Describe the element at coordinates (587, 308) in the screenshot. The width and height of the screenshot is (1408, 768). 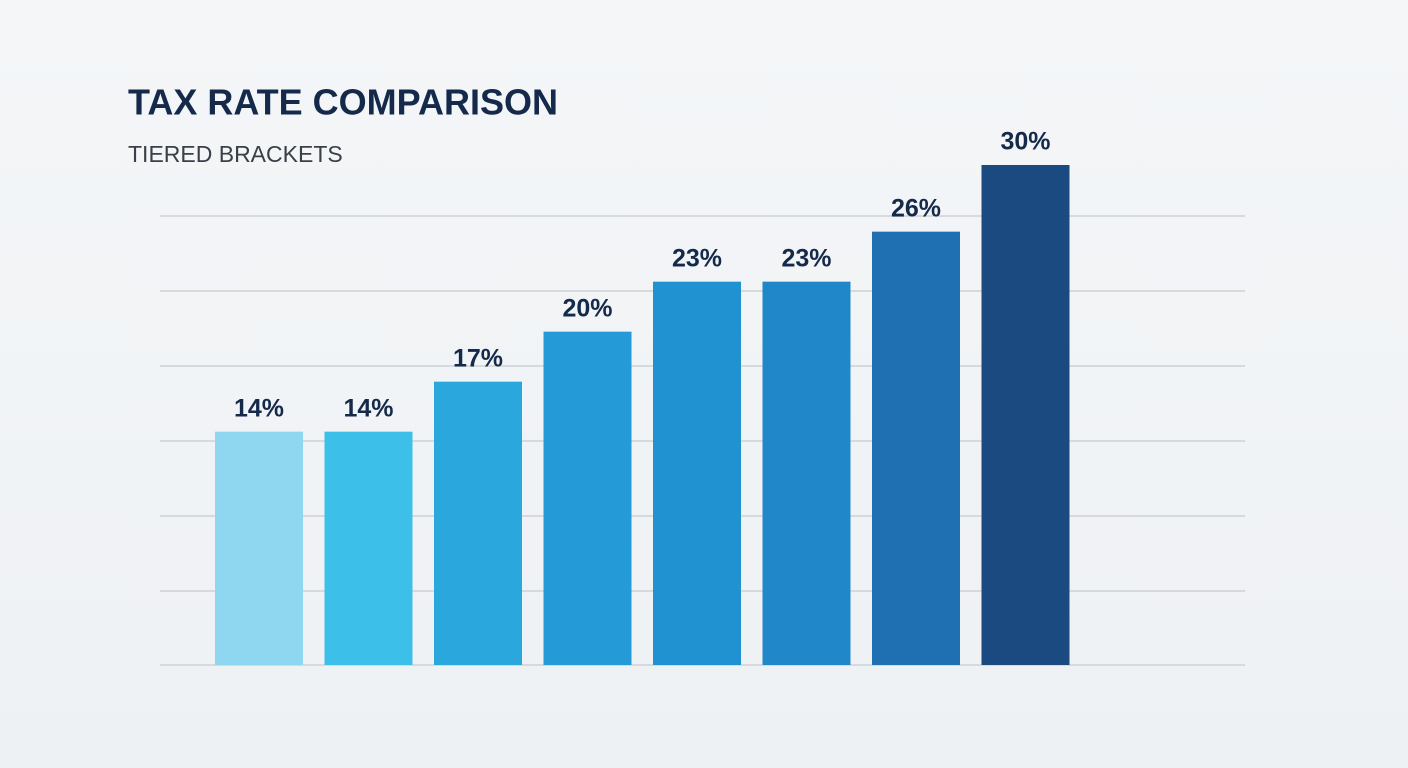
I see `value-label: 20%` at that location.